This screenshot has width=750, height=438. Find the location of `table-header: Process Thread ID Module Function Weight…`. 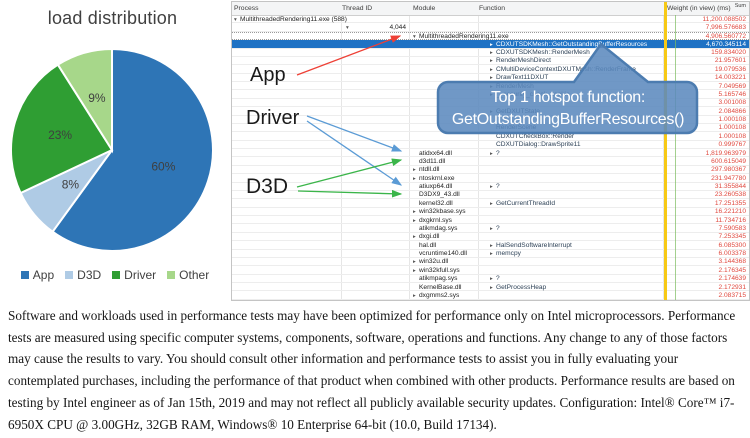

table-header: Process Thread ID Module Function Weight… is located at coordinates (490, 9).